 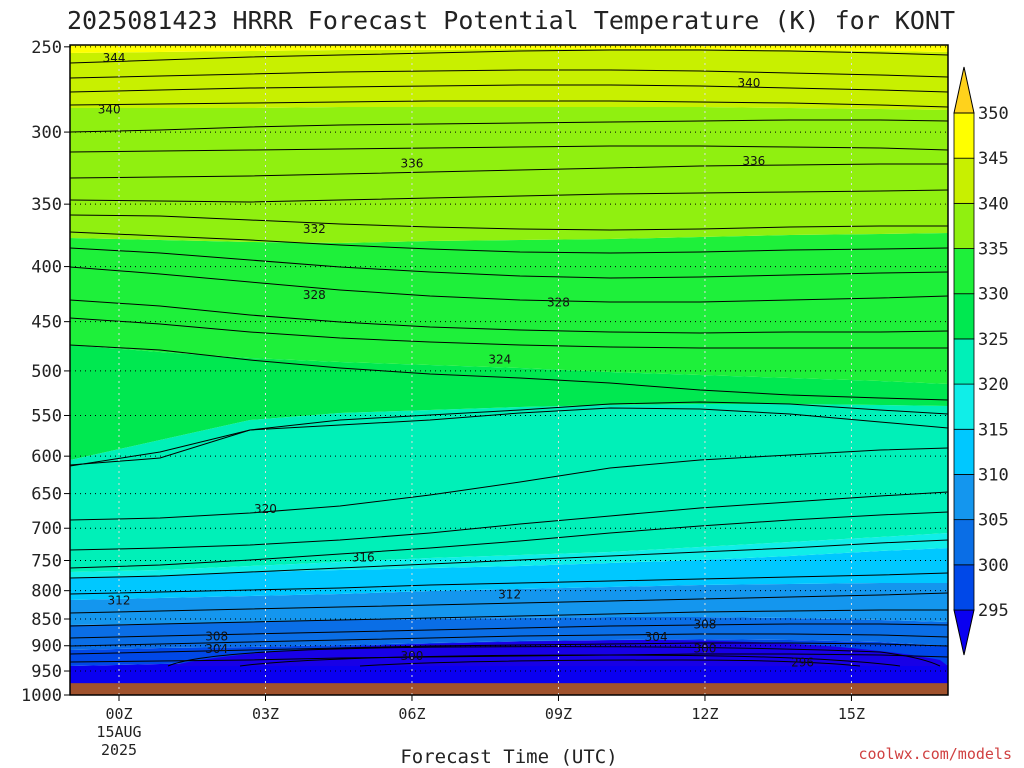 What do you see at coordinates (993, 430) in the screenshot?
I see `colorbar-tick-label: 315` at bounding box center [993, 430].